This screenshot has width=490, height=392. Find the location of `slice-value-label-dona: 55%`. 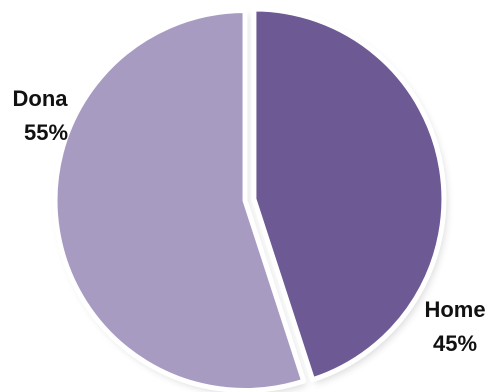

slice-value-label-dona: 55% is located at coordinates (46, 132).